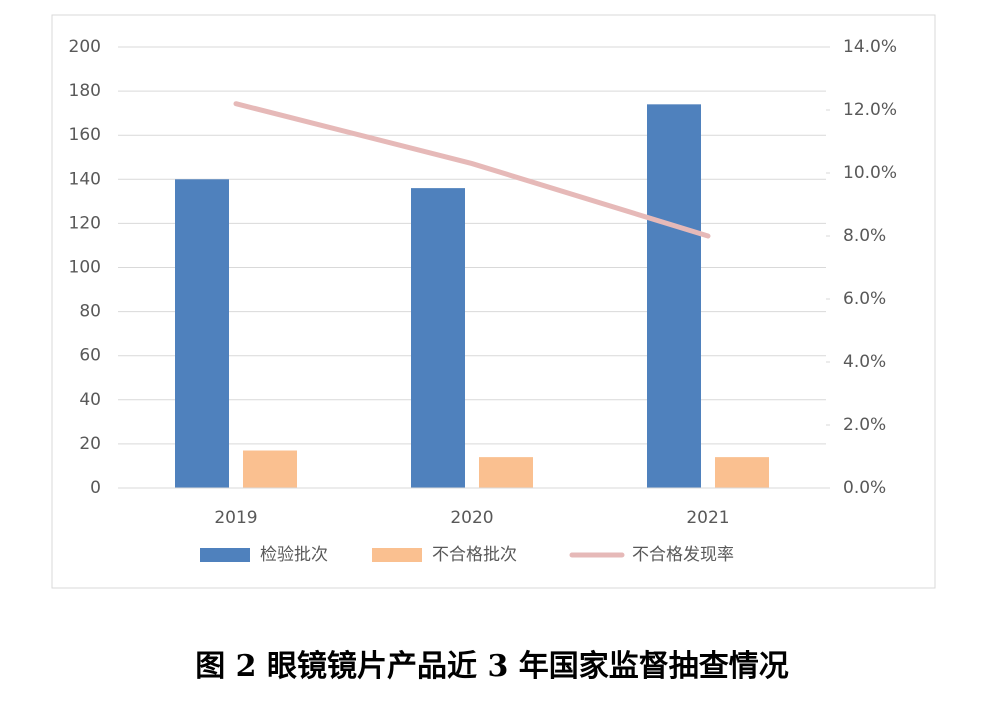 Image resolution: width=984 pixels, height=716 pixels. Describe the element at coordinates (864, 488) in the screenshot. I see `y2-tick-label: 0.0%` at that location.